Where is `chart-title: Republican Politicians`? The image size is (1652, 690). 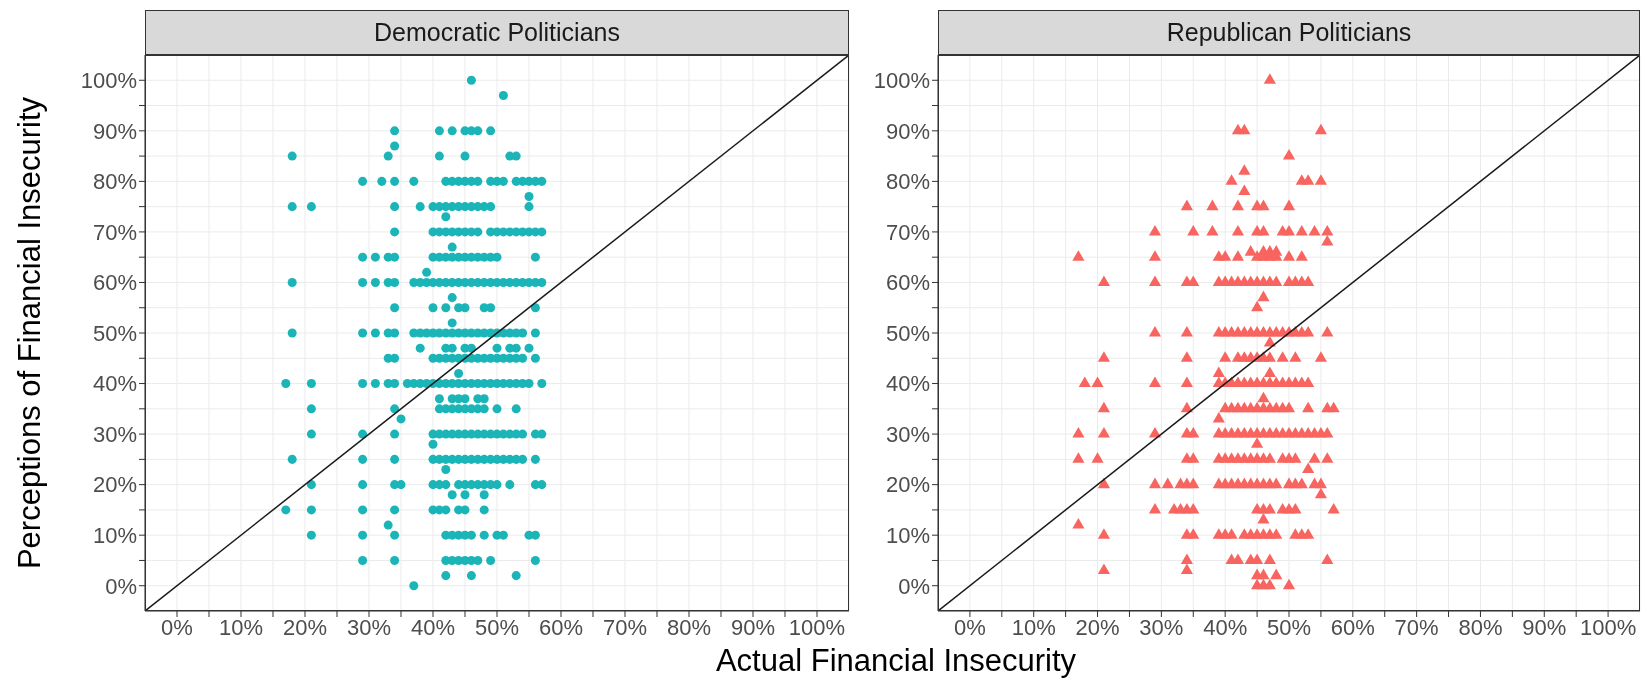
chart-title: Republican Politicians is located at coordinates (1289, 32).